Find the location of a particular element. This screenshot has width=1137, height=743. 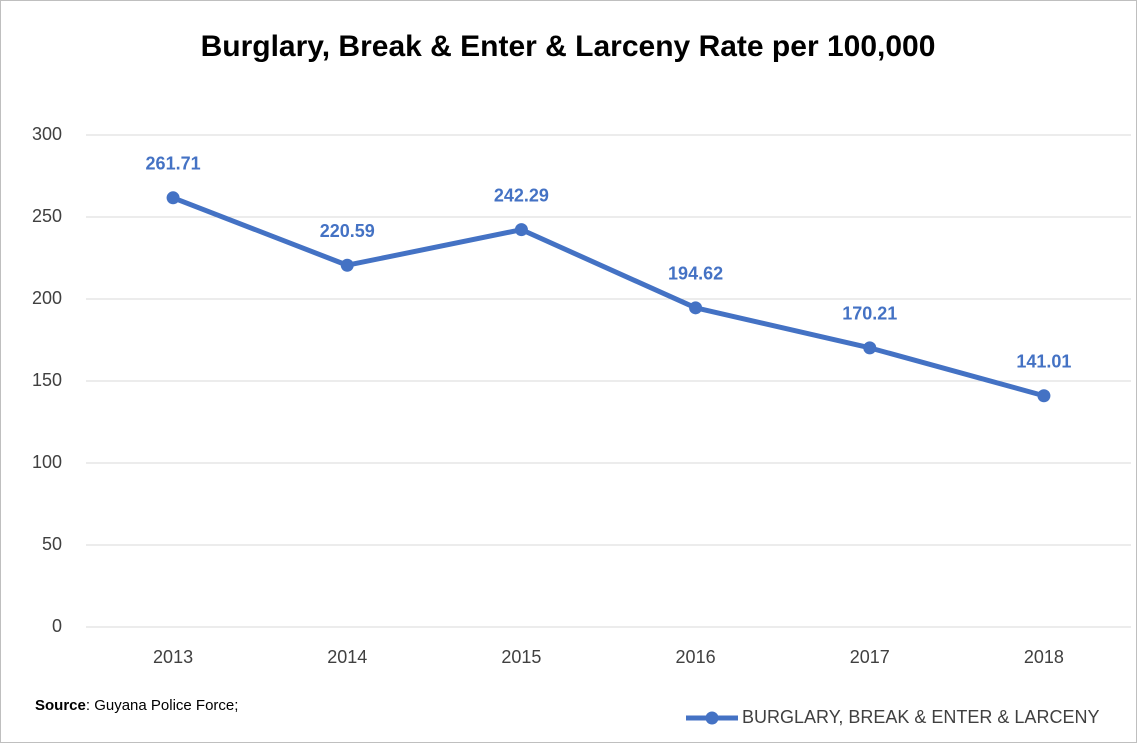

x-tick-label: 2017 is located at coordinates (870, 657).